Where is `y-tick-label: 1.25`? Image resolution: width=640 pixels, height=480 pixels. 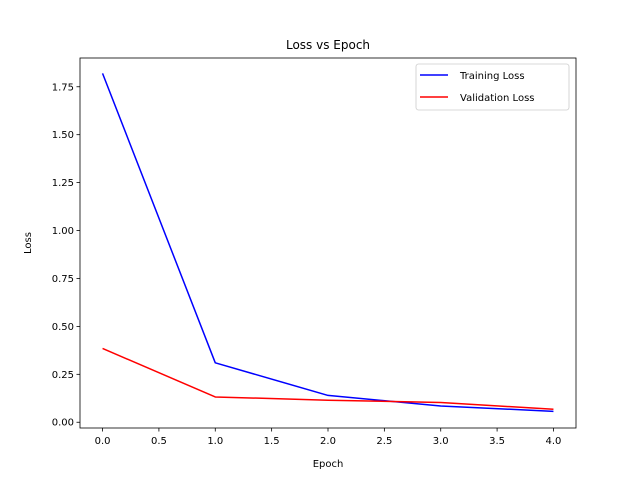 y-tick-label: 1.25 is located at coordinates (63, 183).